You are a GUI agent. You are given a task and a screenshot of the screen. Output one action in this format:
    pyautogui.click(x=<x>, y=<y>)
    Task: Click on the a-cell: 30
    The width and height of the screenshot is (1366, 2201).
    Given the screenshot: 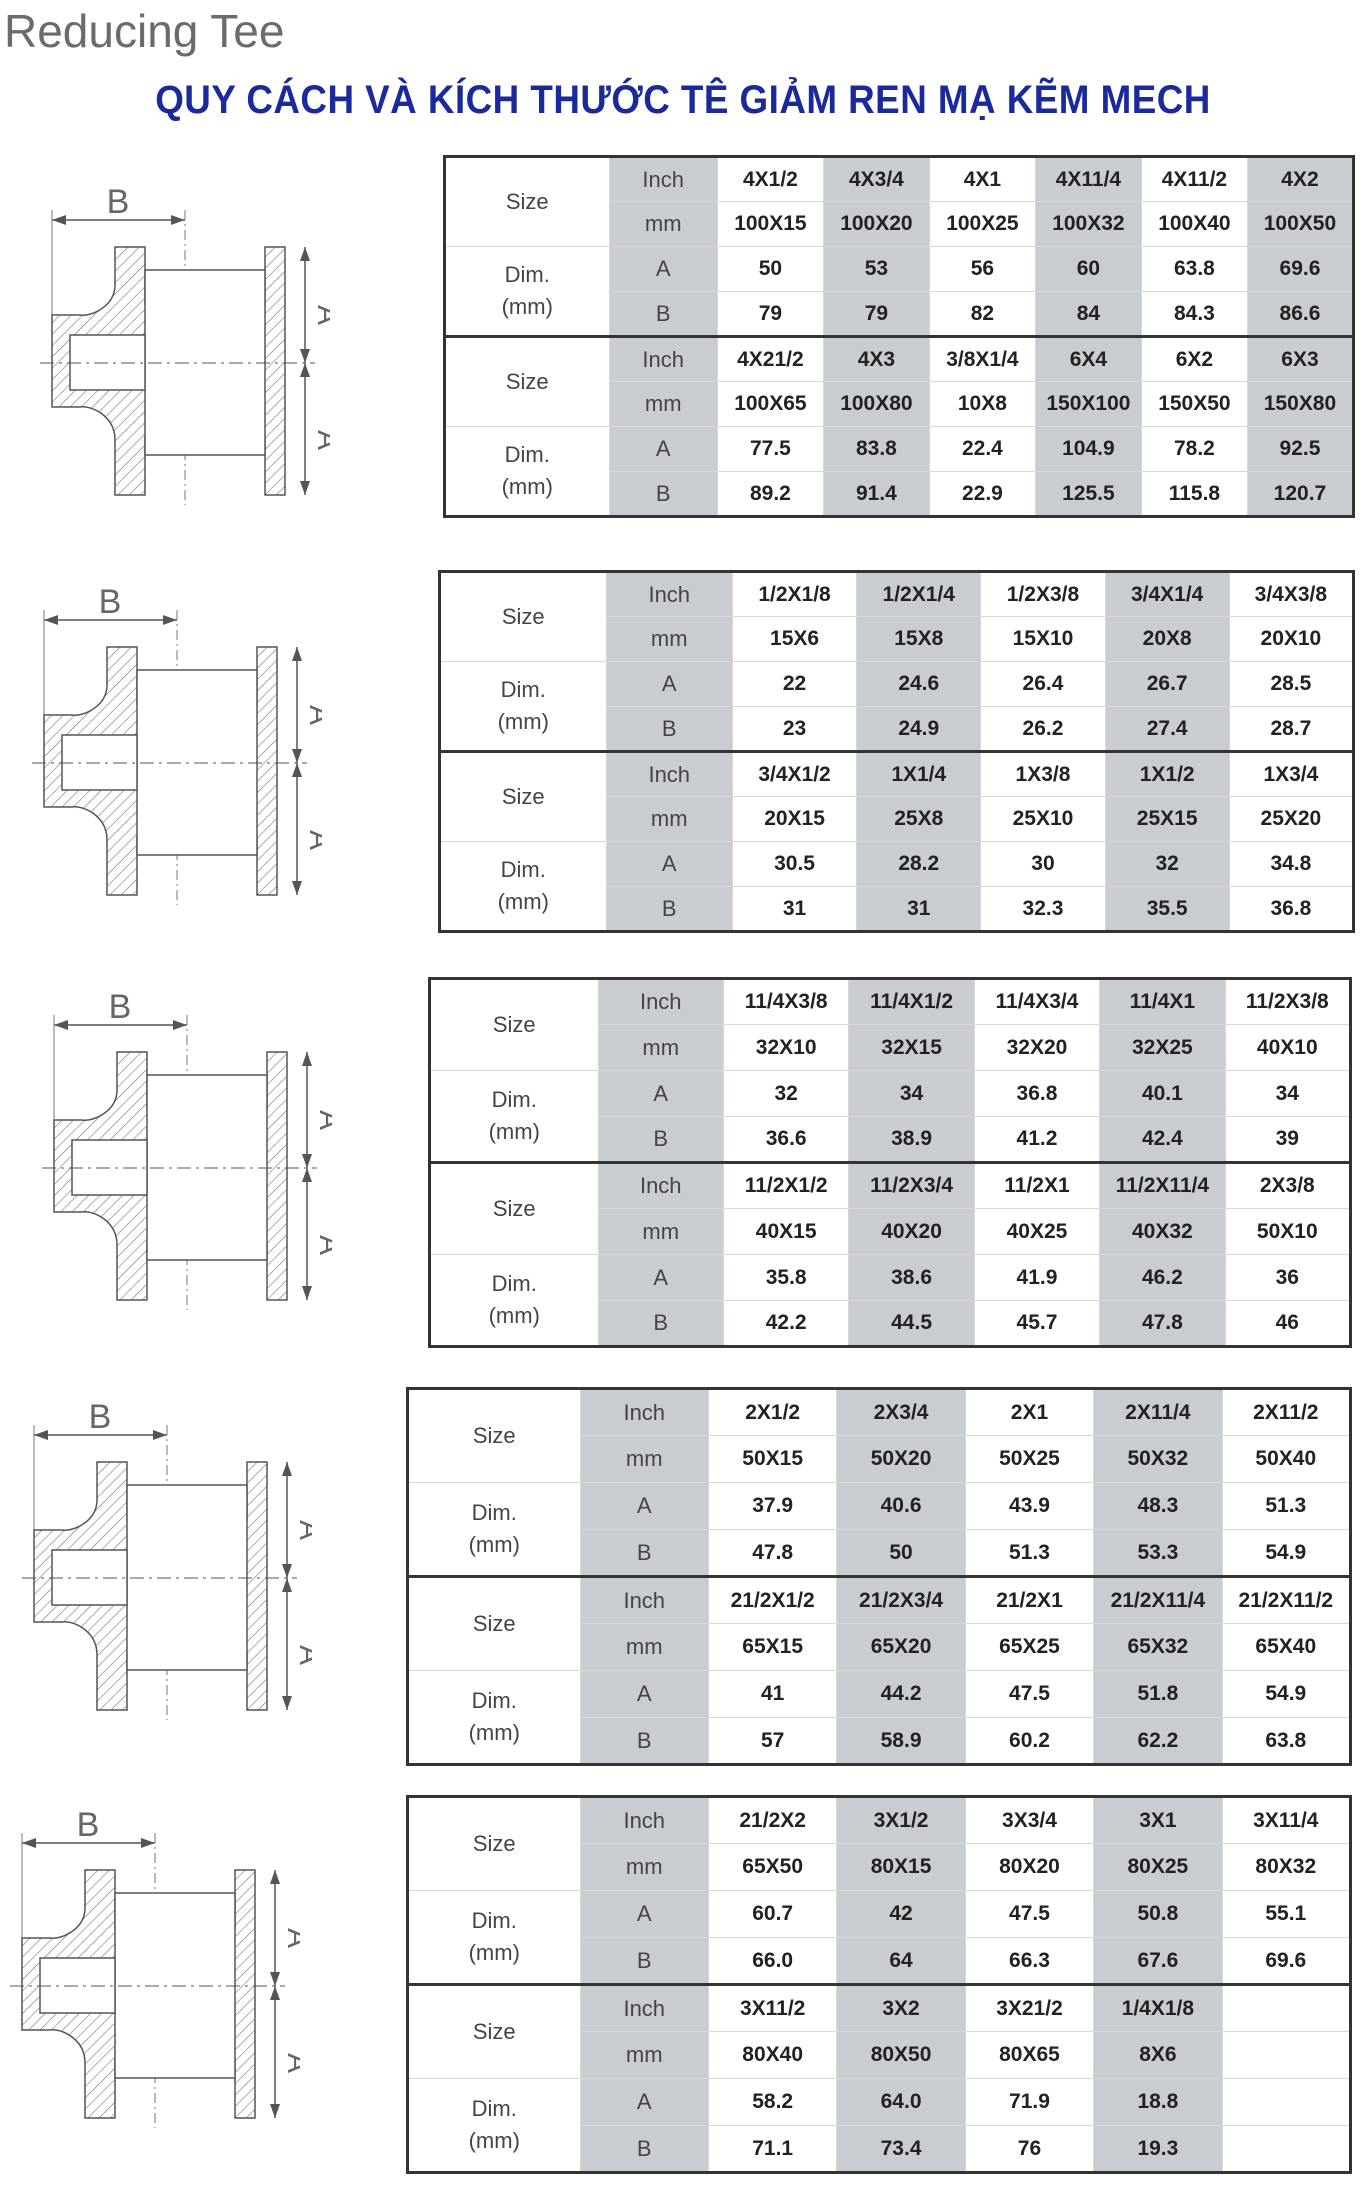 What is the action you would take?
    pyautogui.click(x=1043, y=864)
    